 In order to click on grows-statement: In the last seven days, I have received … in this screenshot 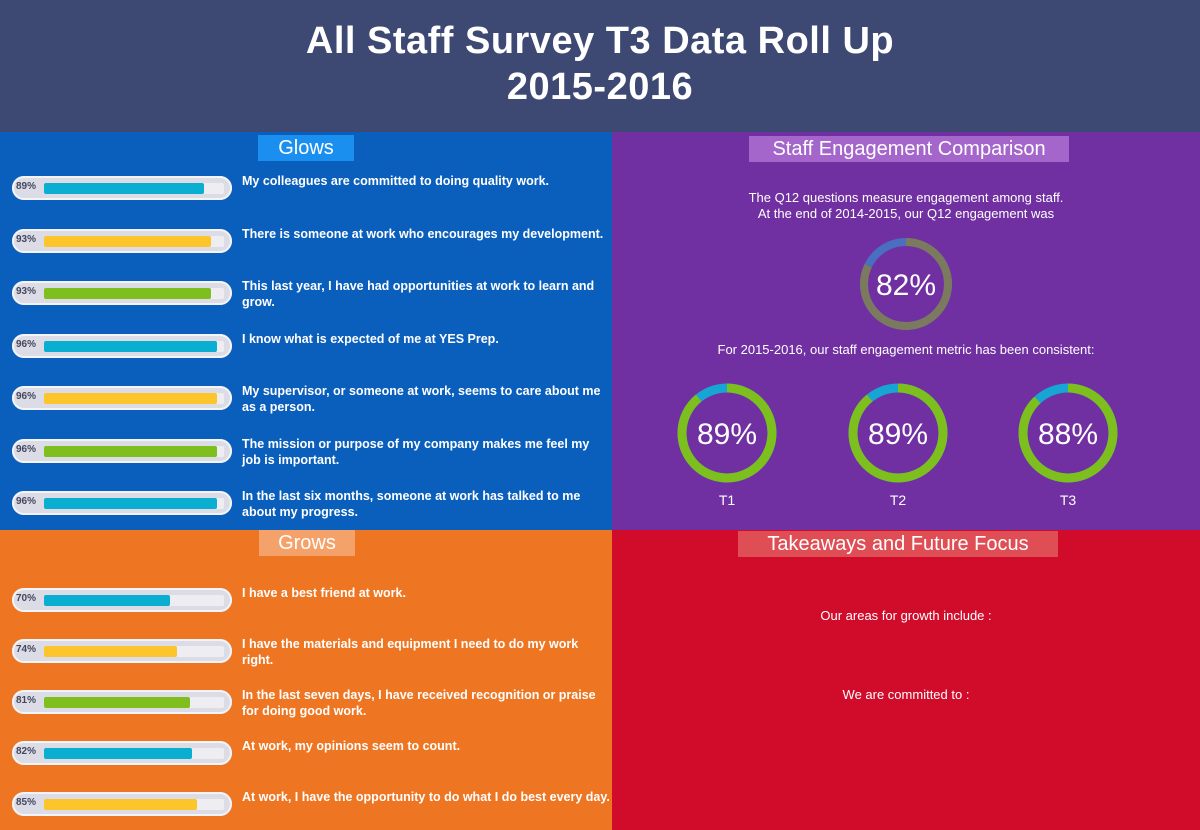, I will do `click(419, 703)`.